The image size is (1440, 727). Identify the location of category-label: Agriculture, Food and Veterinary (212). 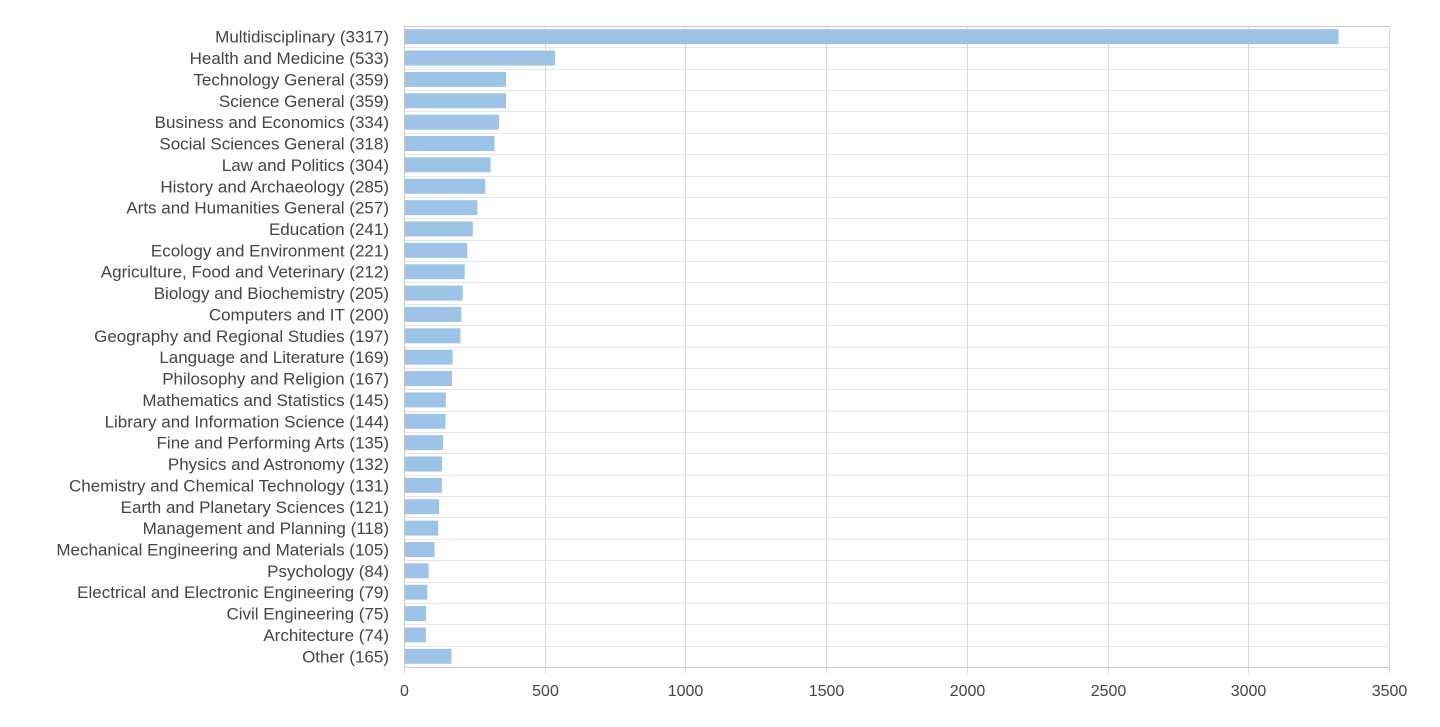
(245, 272).